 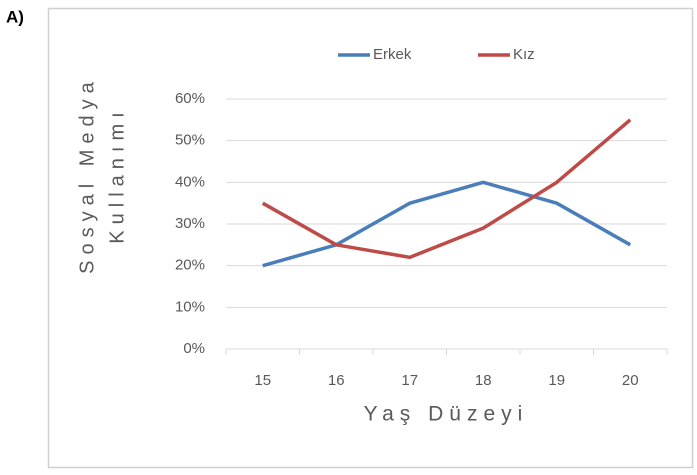 What do you see at coordinates (190, 223) in the screenshot?
I see `y-tick-label: 30%` at bounding box center [190, 223].